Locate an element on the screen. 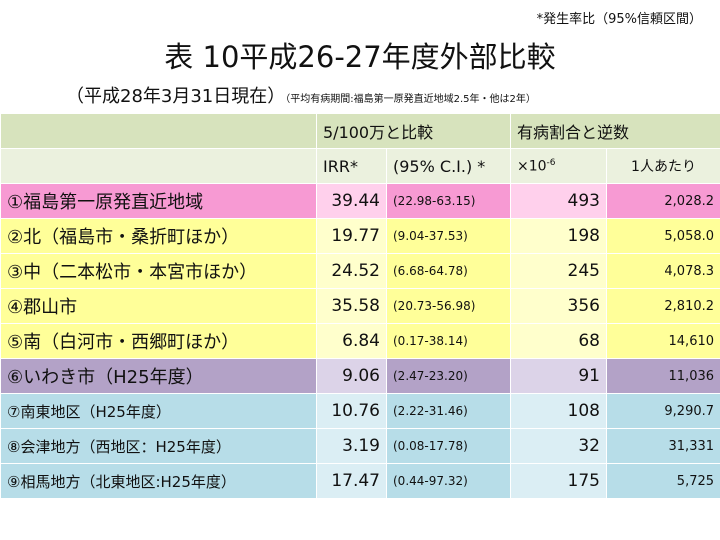  inverse-value: 14,610 is located at coordinates (662, 341).